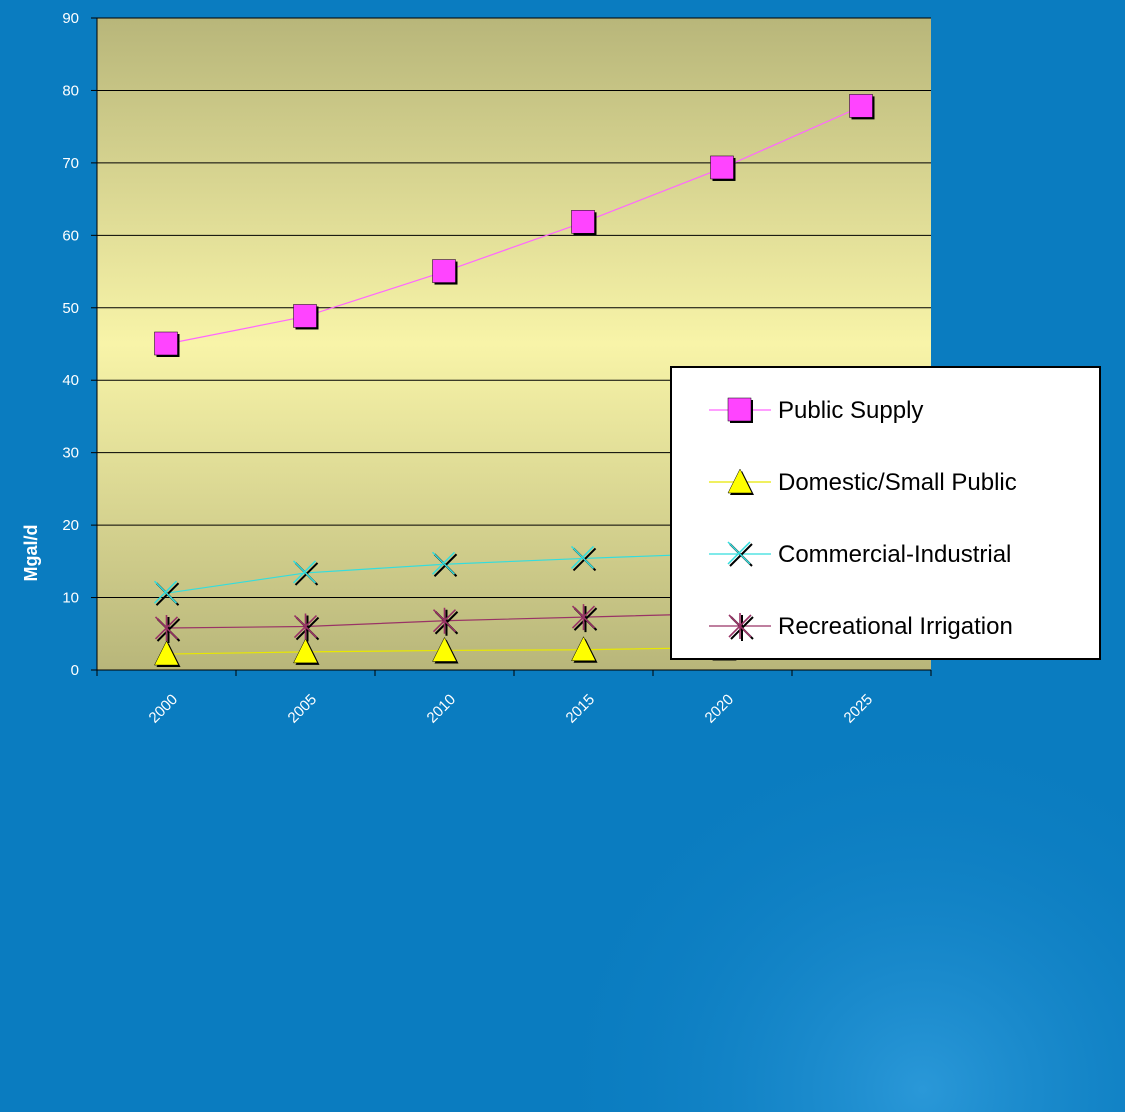  Describe the element at coordinates (894, 554) in the screenshot. I see `legend-label: Commercial-Industrial` at that location.